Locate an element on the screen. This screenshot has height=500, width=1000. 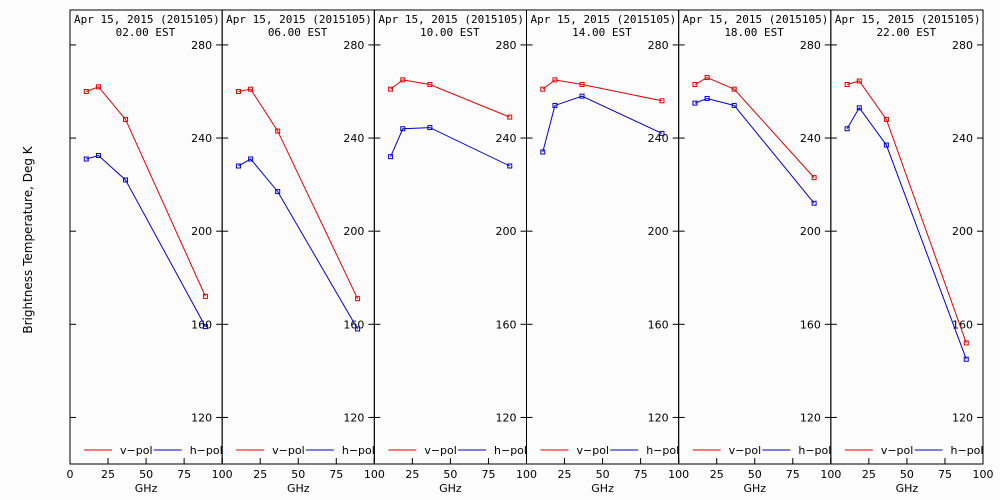
panel-title-time: 18.00 EST is located at coordinates (754, 32).